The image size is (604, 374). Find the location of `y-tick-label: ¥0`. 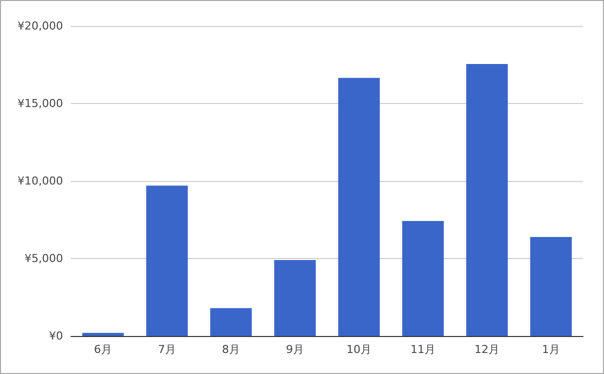

y-tick-label: ¥0 is located at coordinates (56, 336).